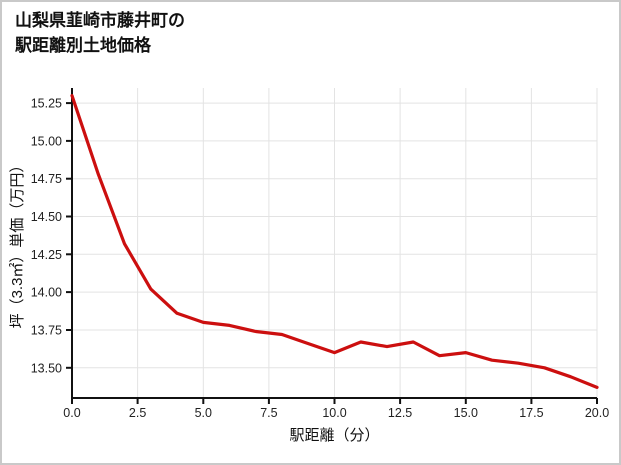  I want to click on y-tick-label: 14.25, so click(46, 255).